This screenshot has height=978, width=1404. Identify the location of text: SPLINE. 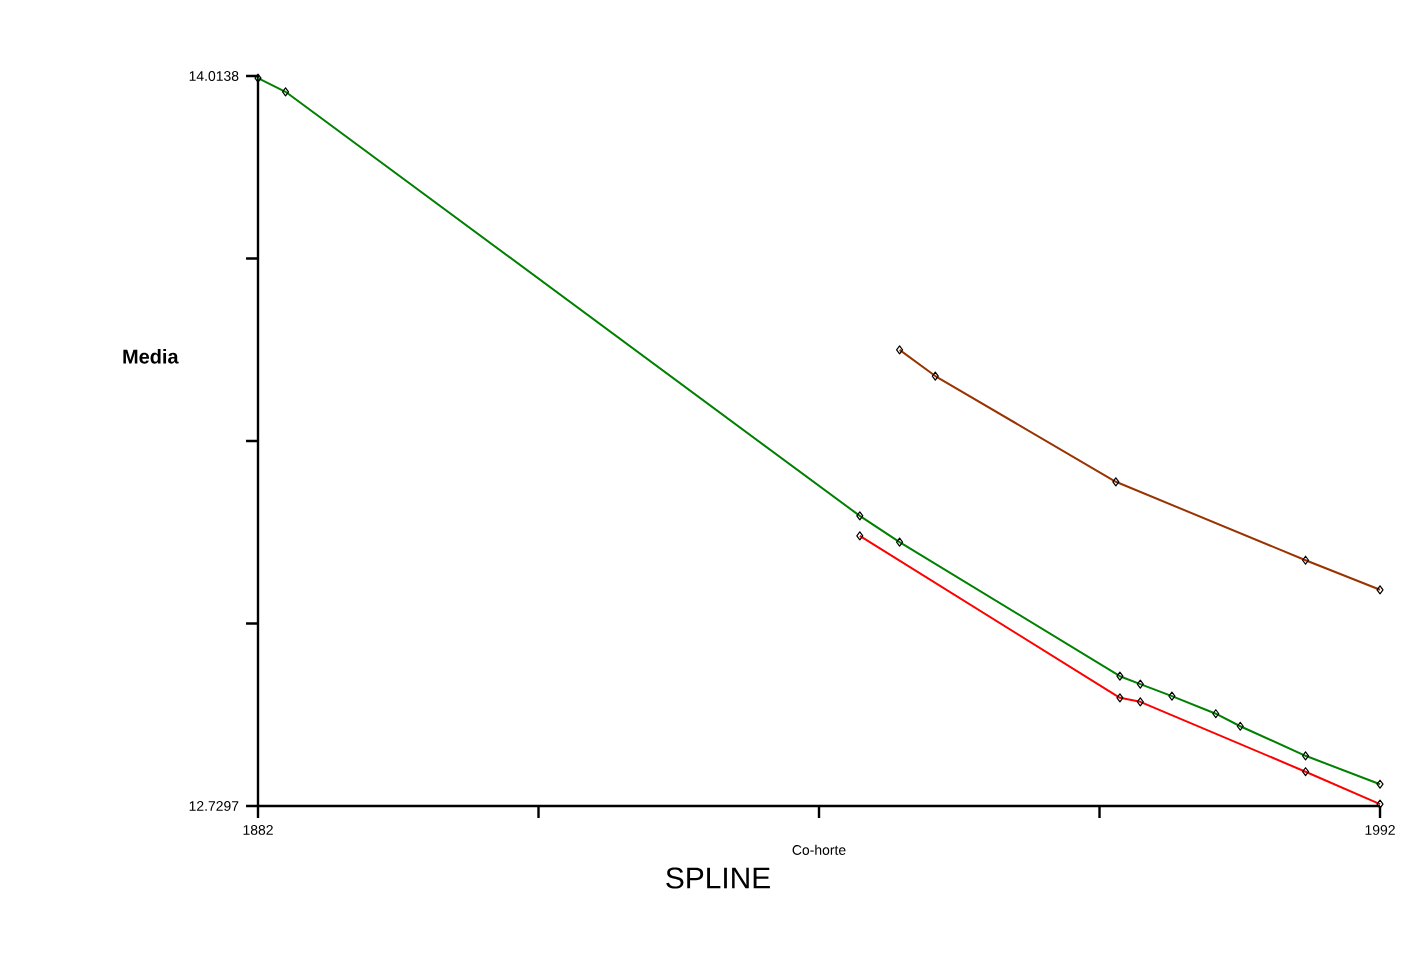
(718, 878).